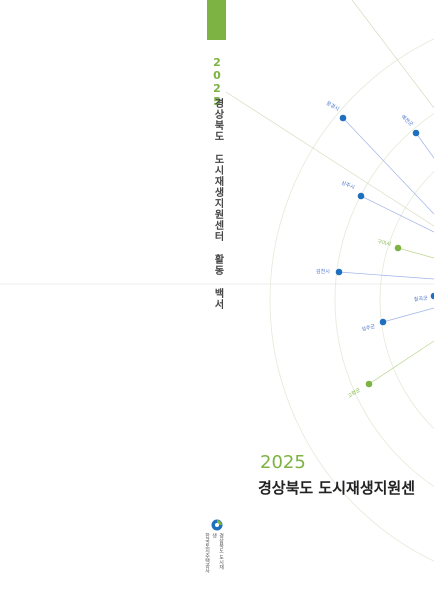 Image resolution: width=434 pixels, height=605 pixels. What do you see at coordinates (420, 299) in the screenshot?
I see `node-label: 칠곡군` at bounding box center [420, 299].